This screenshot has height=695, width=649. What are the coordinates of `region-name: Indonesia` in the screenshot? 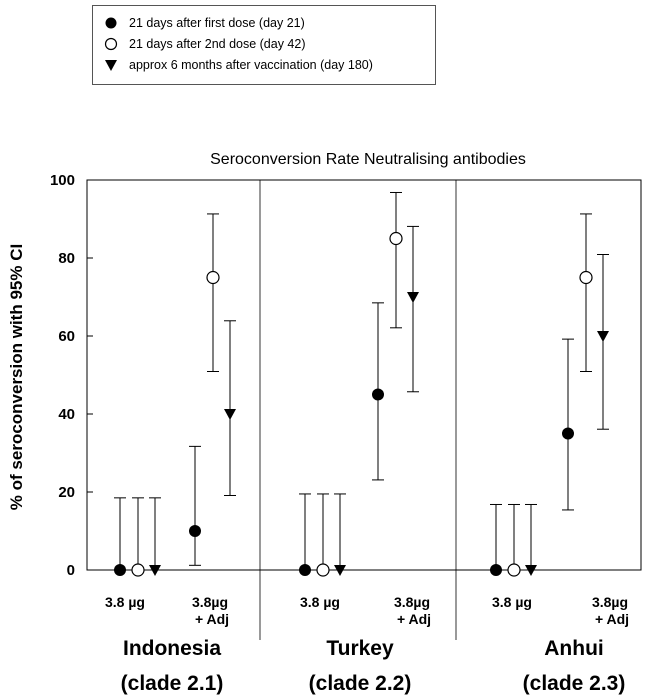 It's located at (172, 648).